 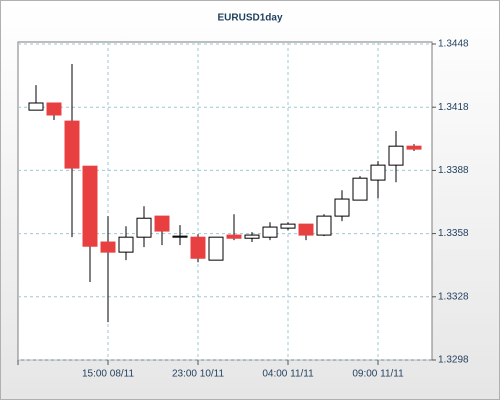 I want to click on y-tick-label: 1.3358, so click(x=453, y=233).